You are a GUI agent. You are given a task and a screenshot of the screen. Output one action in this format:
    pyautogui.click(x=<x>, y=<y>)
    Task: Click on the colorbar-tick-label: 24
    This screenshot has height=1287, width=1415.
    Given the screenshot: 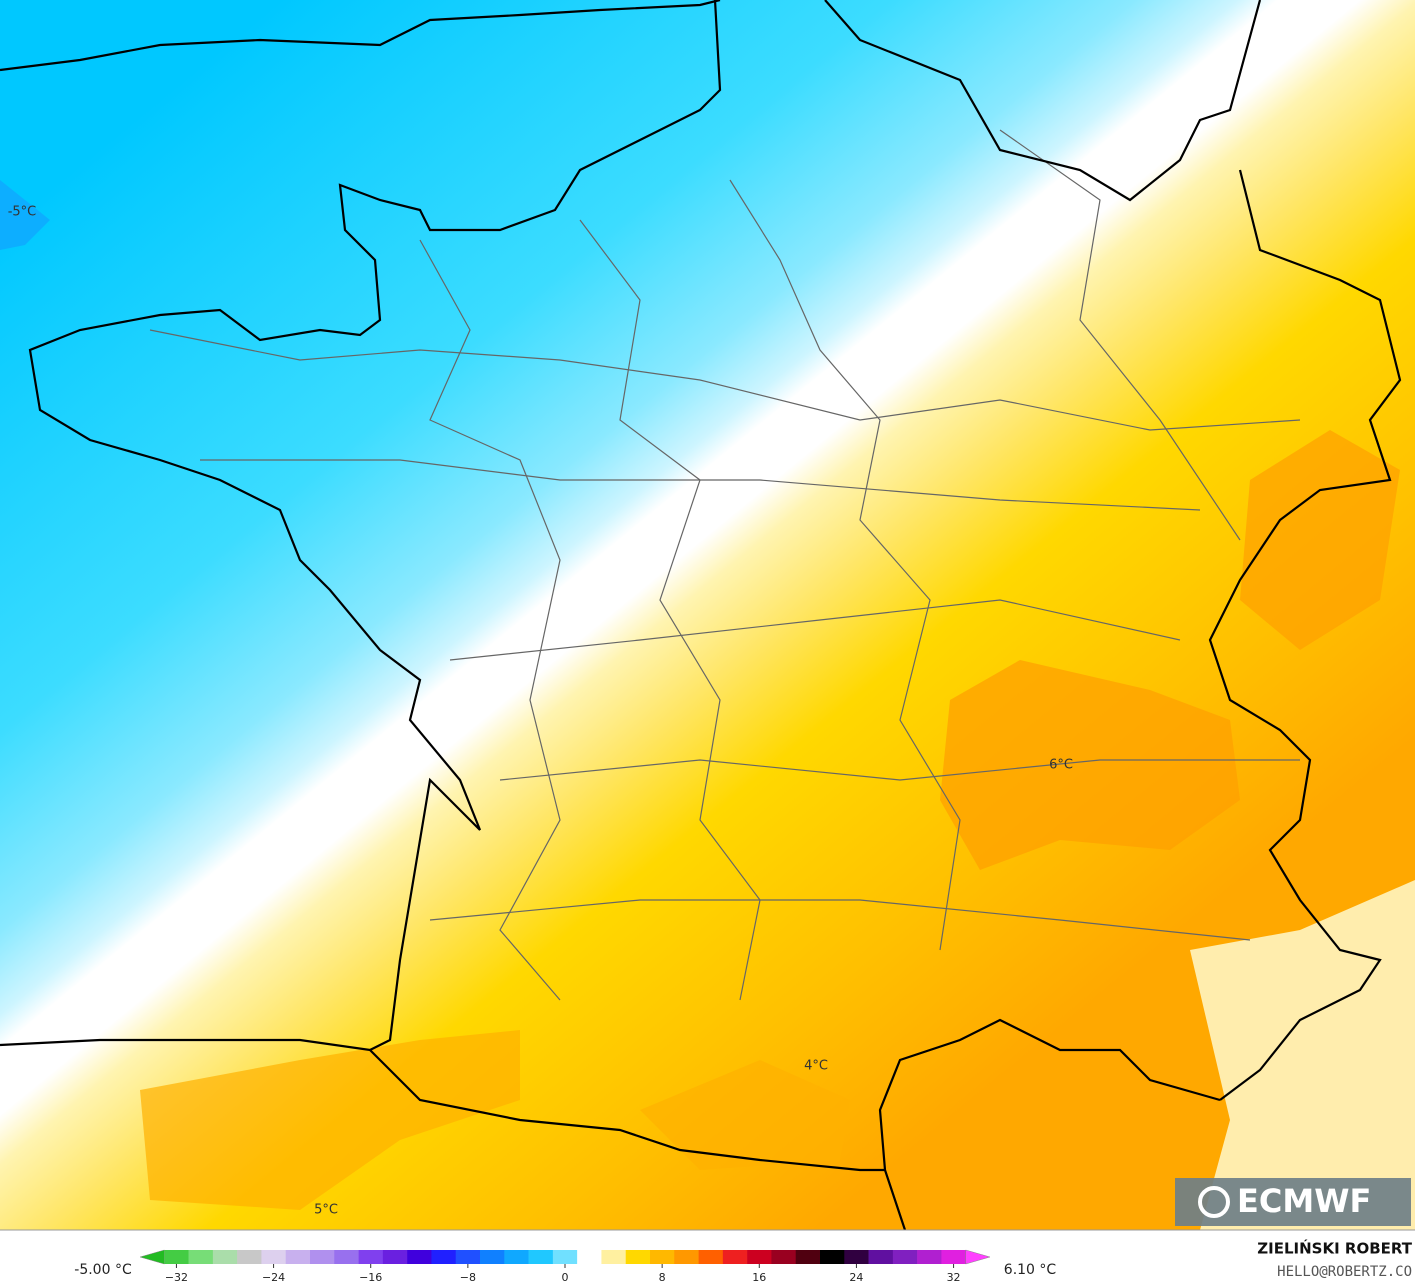 What is the action you would take?
    pyautogui.click(x=856, y=1277)
    